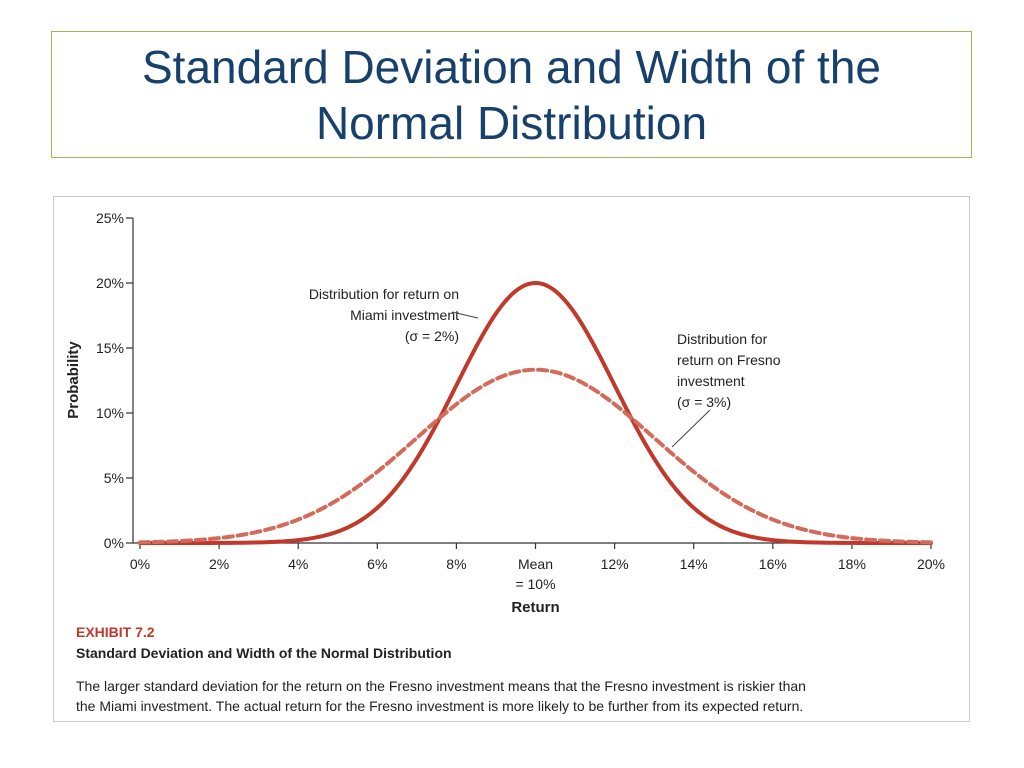 This screenshot has width=1024, height=768. I want to click on fresno-curve-label-line: (σ = 3%), so click(704, 402).